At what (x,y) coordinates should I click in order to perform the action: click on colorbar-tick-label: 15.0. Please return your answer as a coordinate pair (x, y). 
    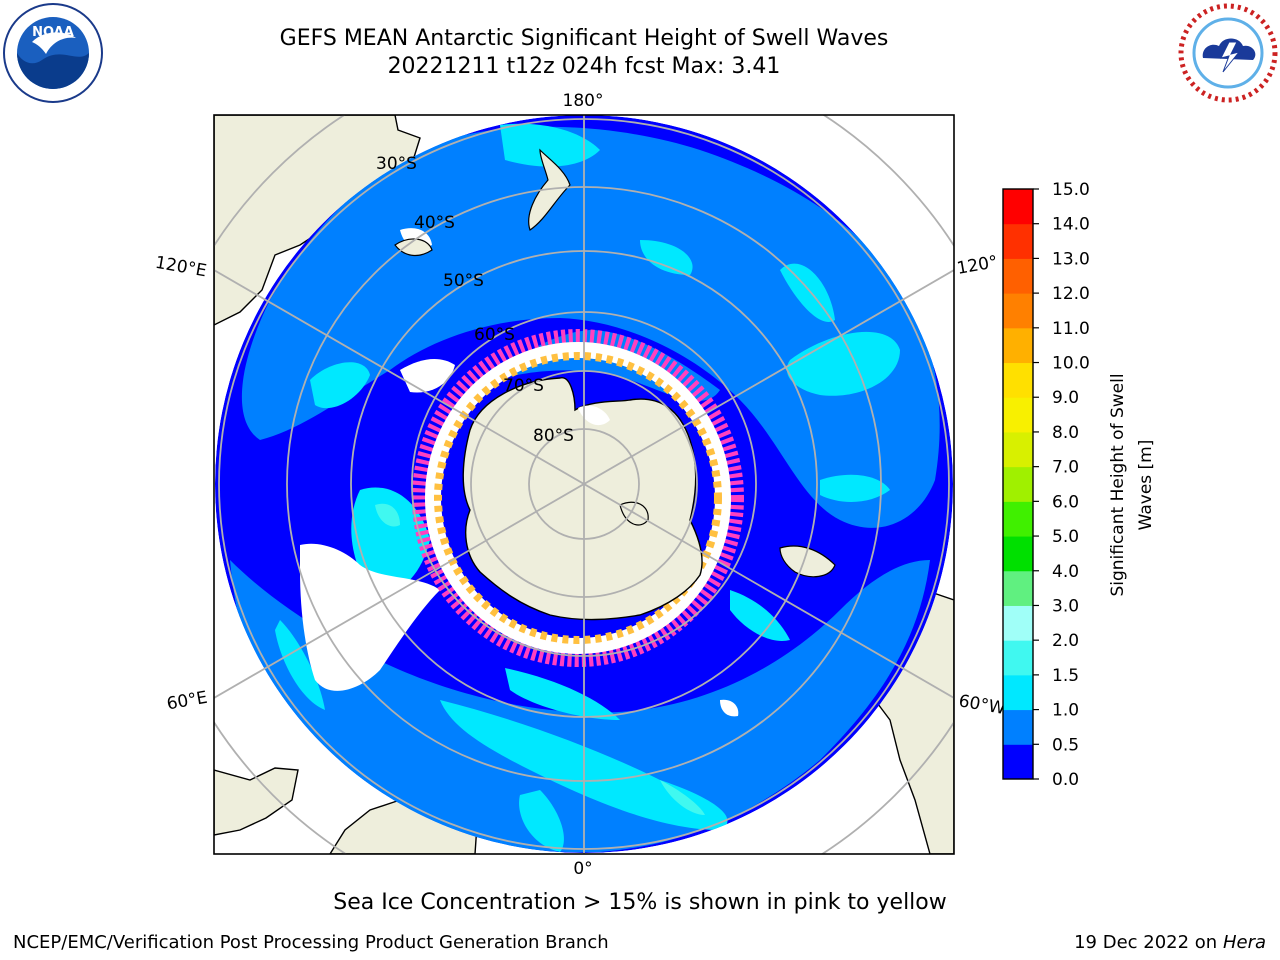
    Looking at the image, I should click on (1071, 190).